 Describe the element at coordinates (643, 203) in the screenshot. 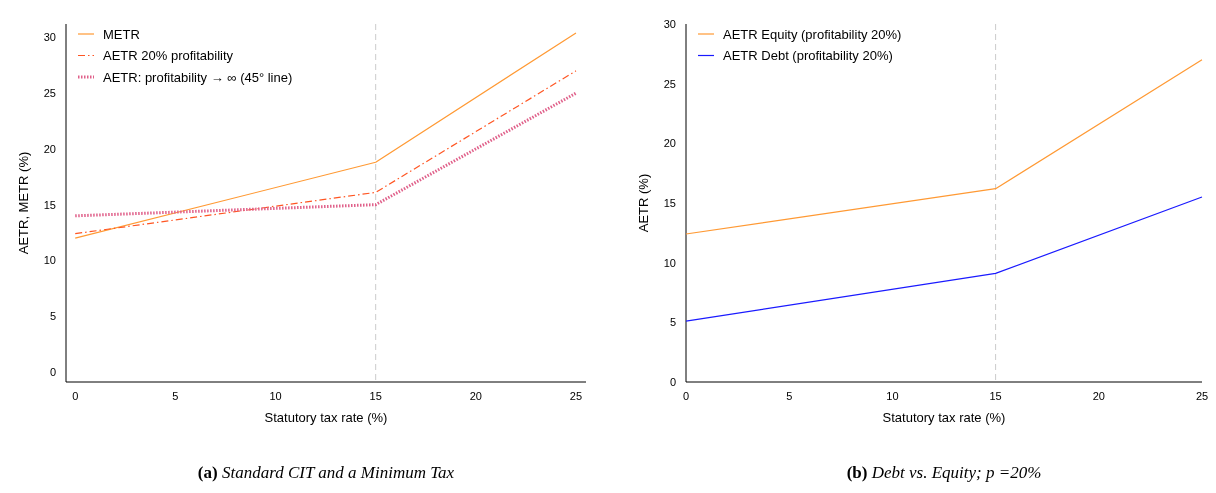

I see `y-axis-title: AETR (%)` at that location.